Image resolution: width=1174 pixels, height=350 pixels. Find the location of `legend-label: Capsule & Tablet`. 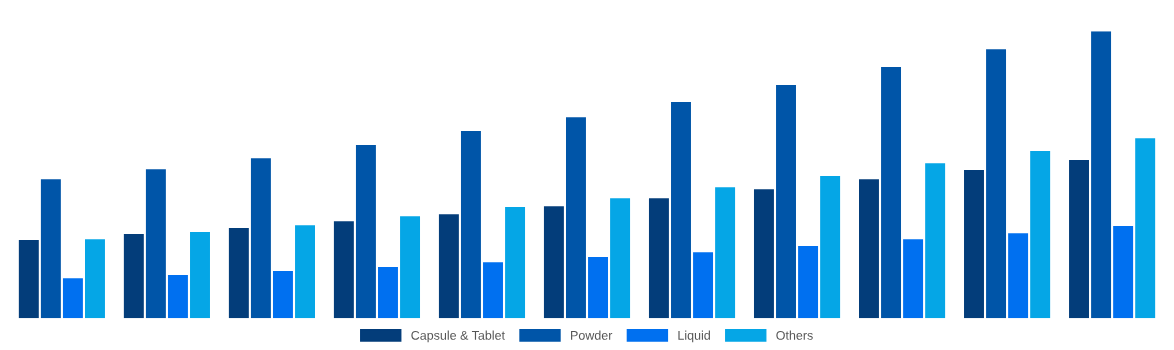

legend-label: Capsule & Tablet is located at coordinates (458, 336).